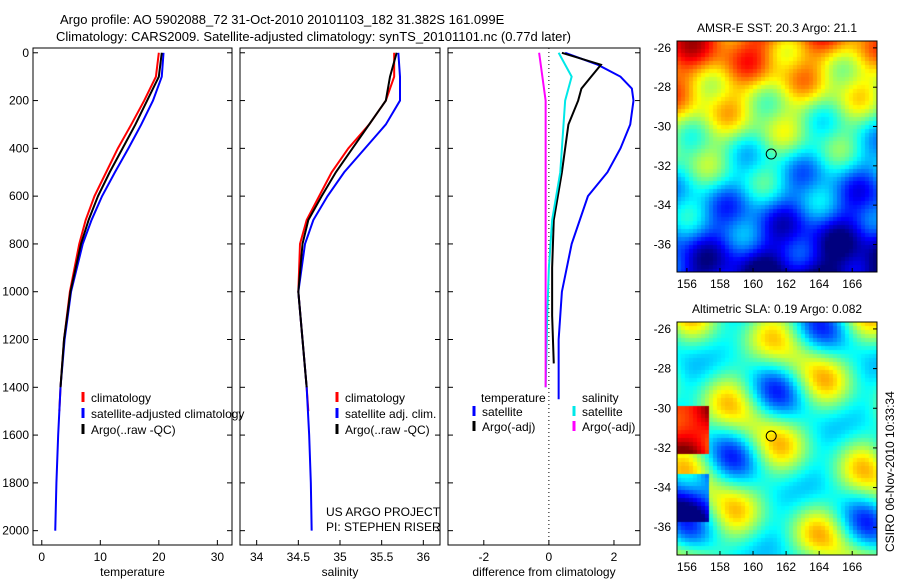 The image size is (900, 580). What do you see at coordinates (390, 414) in the screenshot?
I see `legend-label: satellite adj. clim.` at bounding box center [390, 414].